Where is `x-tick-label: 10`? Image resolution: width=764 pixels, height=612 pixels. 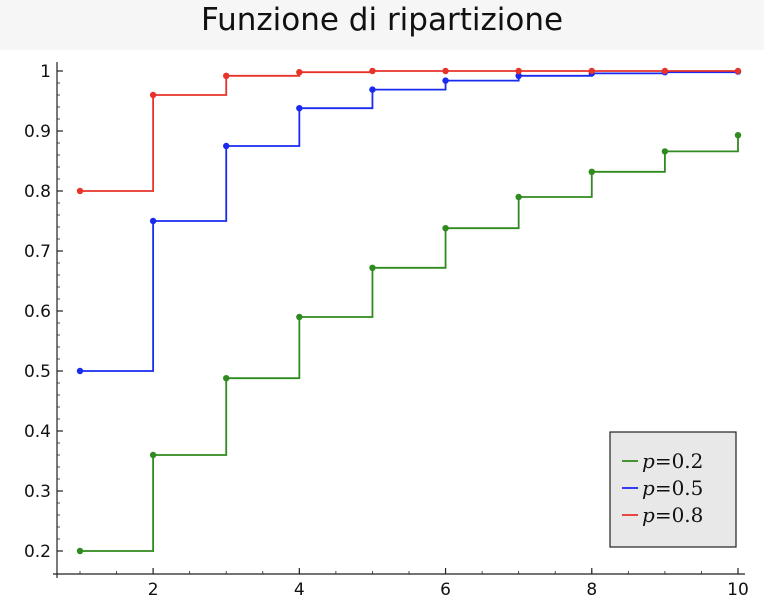
x-tick-label: 10 is located at coordinates (738, 590).